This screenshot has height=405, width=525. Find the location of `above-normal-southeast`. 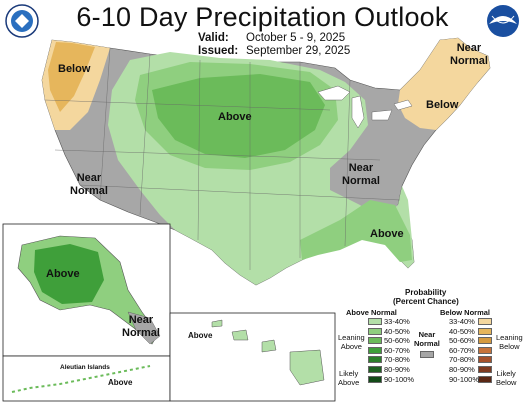

above-normal-southeast is located at coordinates (356, 231).